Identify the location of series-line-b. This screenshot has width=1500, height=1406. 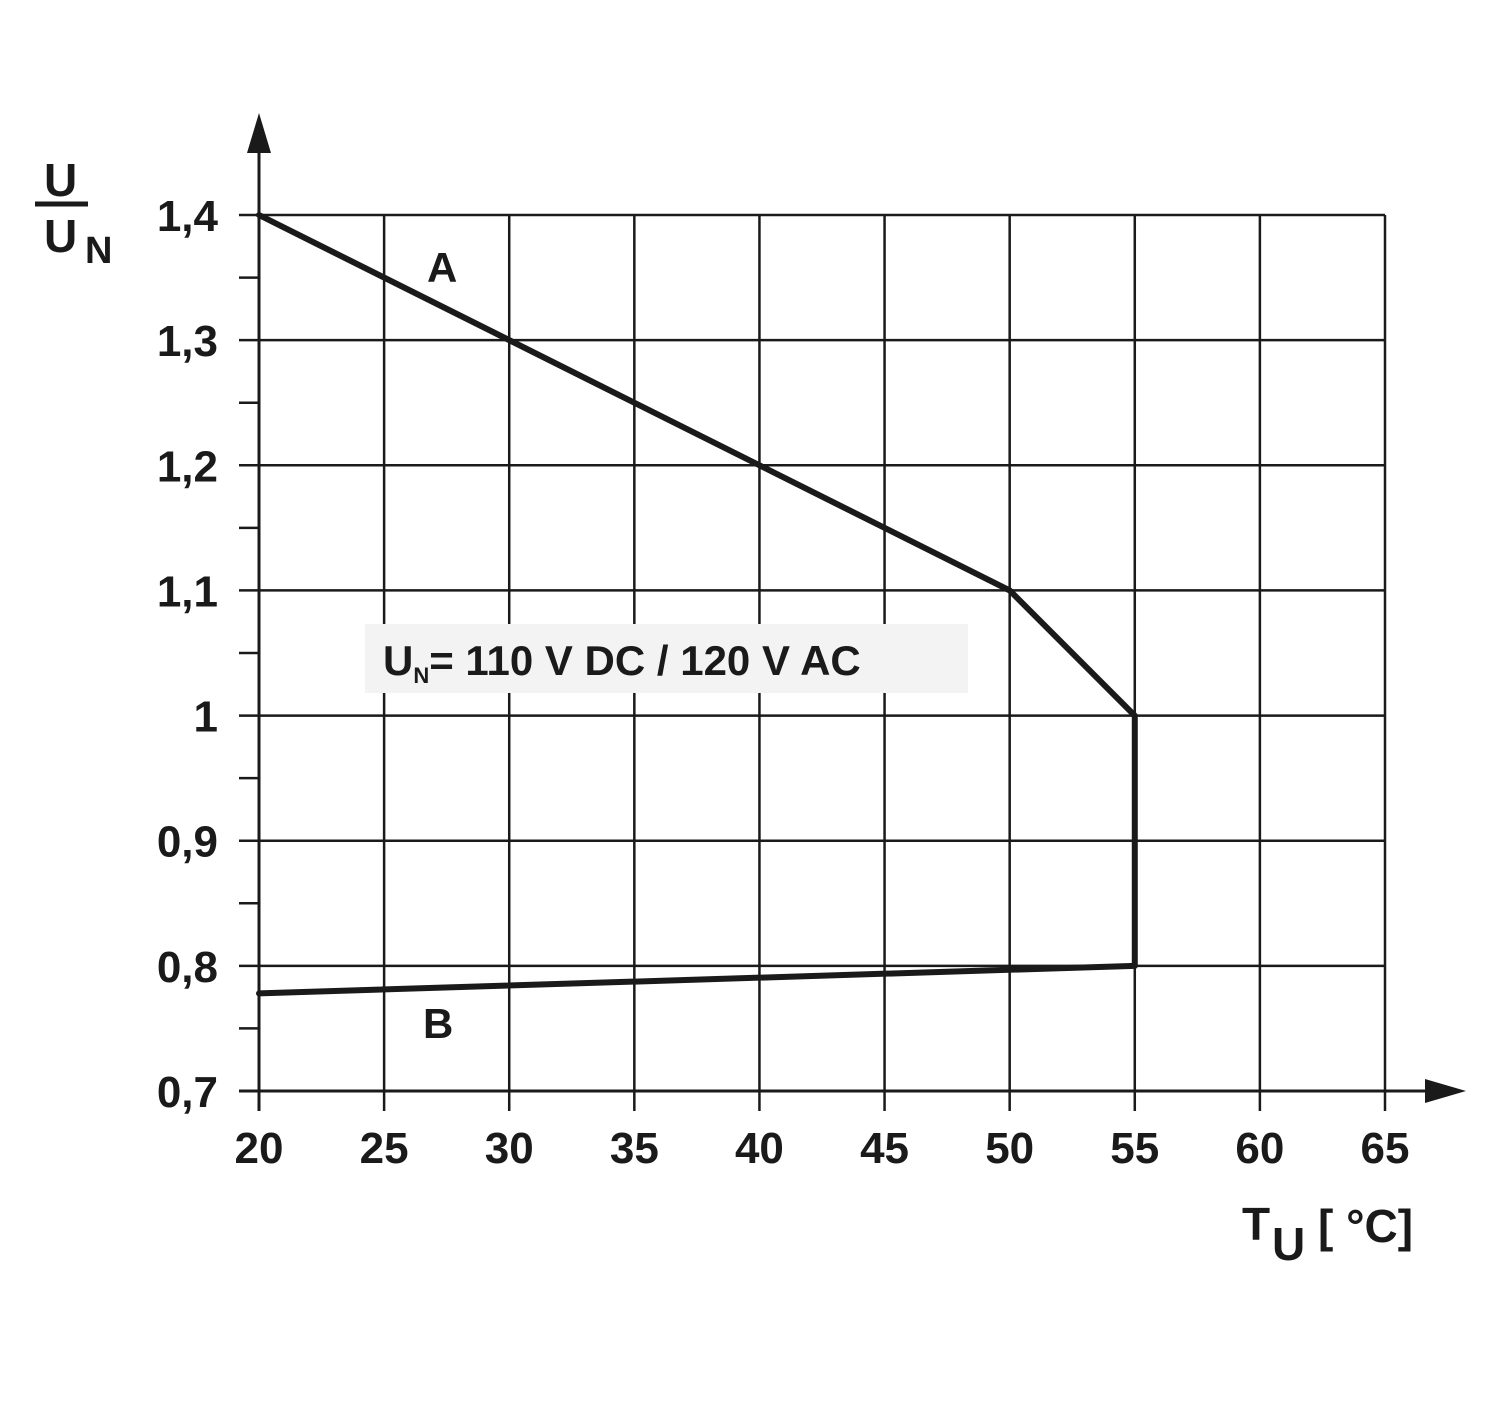
(697, 979).